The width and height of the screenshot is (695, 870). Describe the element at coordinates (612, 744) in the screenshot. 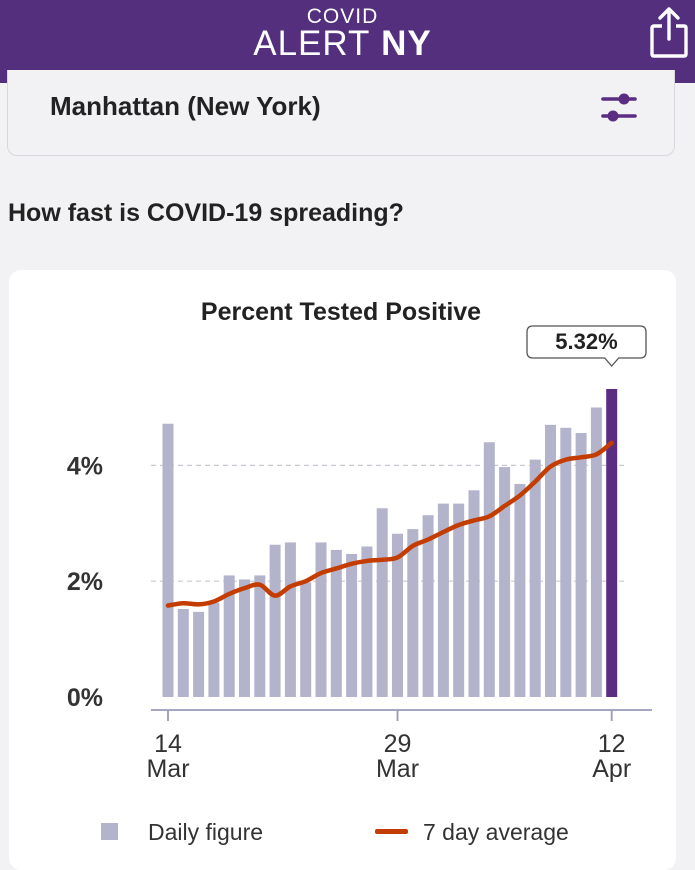

I see `x-tick-day: 12` at that location.